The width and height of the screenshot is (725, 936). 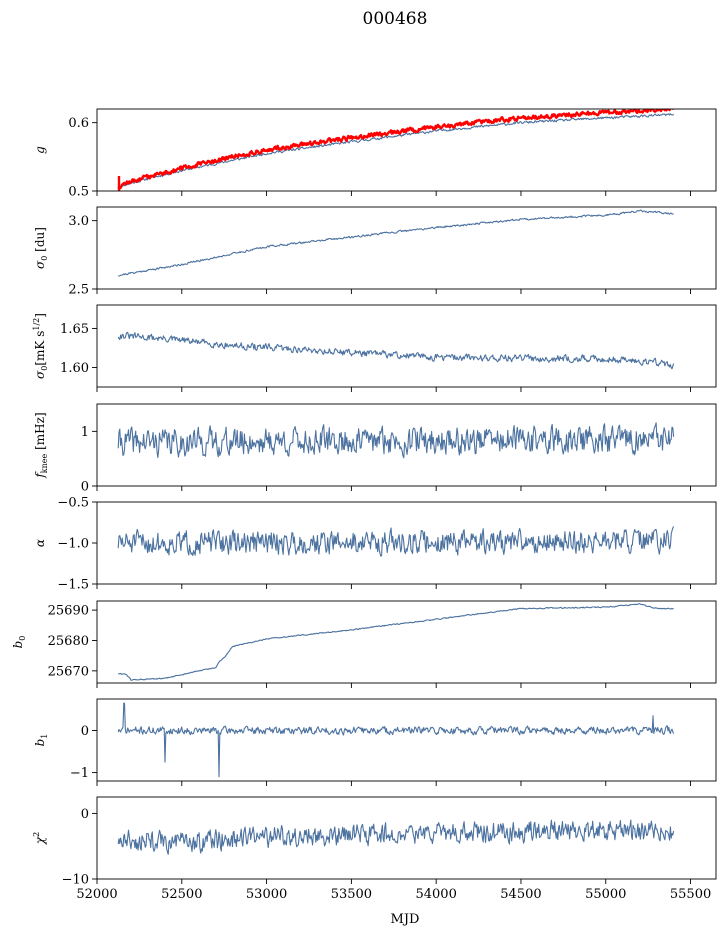 What do you see at coordinates (41, 740) in the screenshot?
I see `y-axis-label: b1` at bounding box center [41, 740].